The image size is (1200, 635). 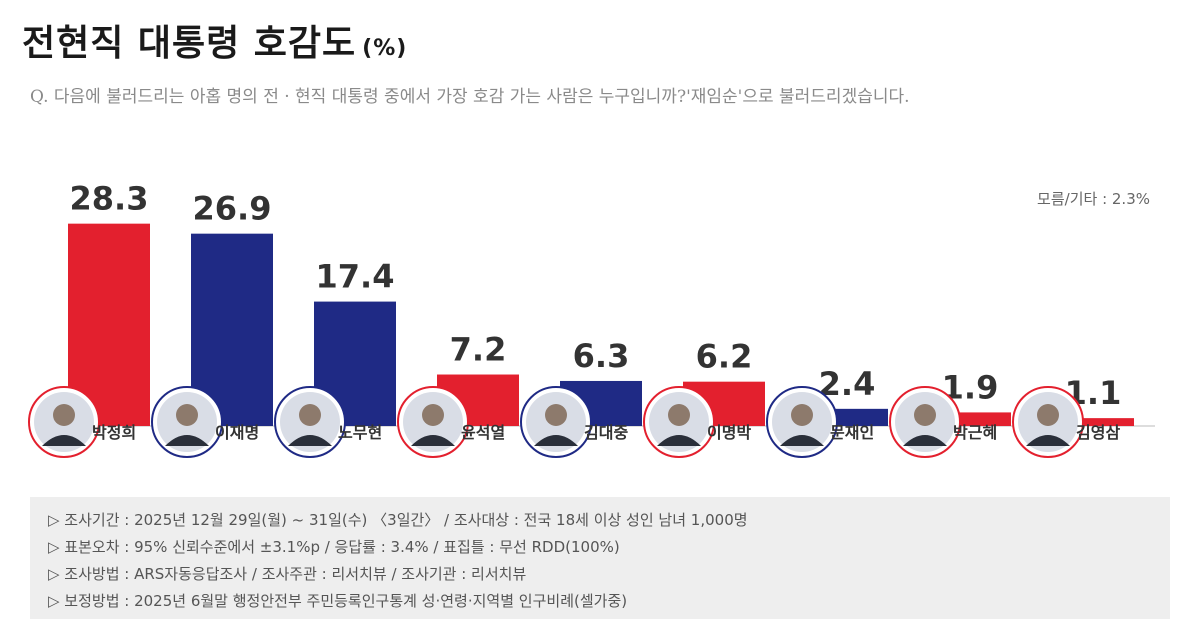 I want to click on data-label: 28.3, so click(x=109, y=199).